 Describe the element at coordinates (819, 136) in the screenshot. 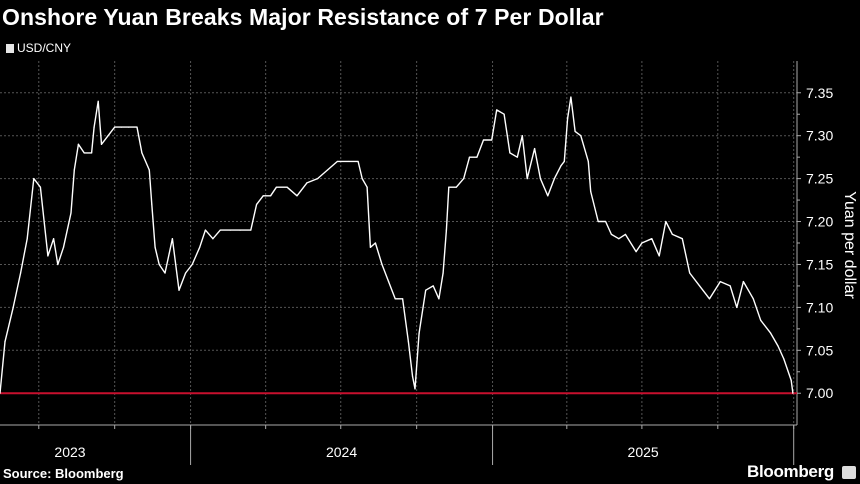

I see `y-tick-label: 7.30` at that location.